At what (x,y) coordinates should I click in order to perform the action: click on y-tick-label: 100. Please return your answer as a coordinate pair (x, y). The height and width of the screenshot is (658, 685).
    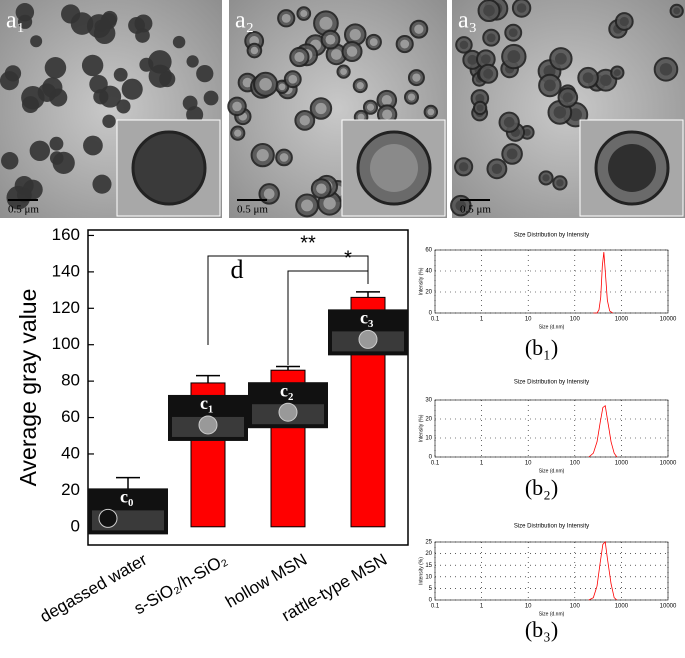
    Looking at the image, I should click on (66, 343).